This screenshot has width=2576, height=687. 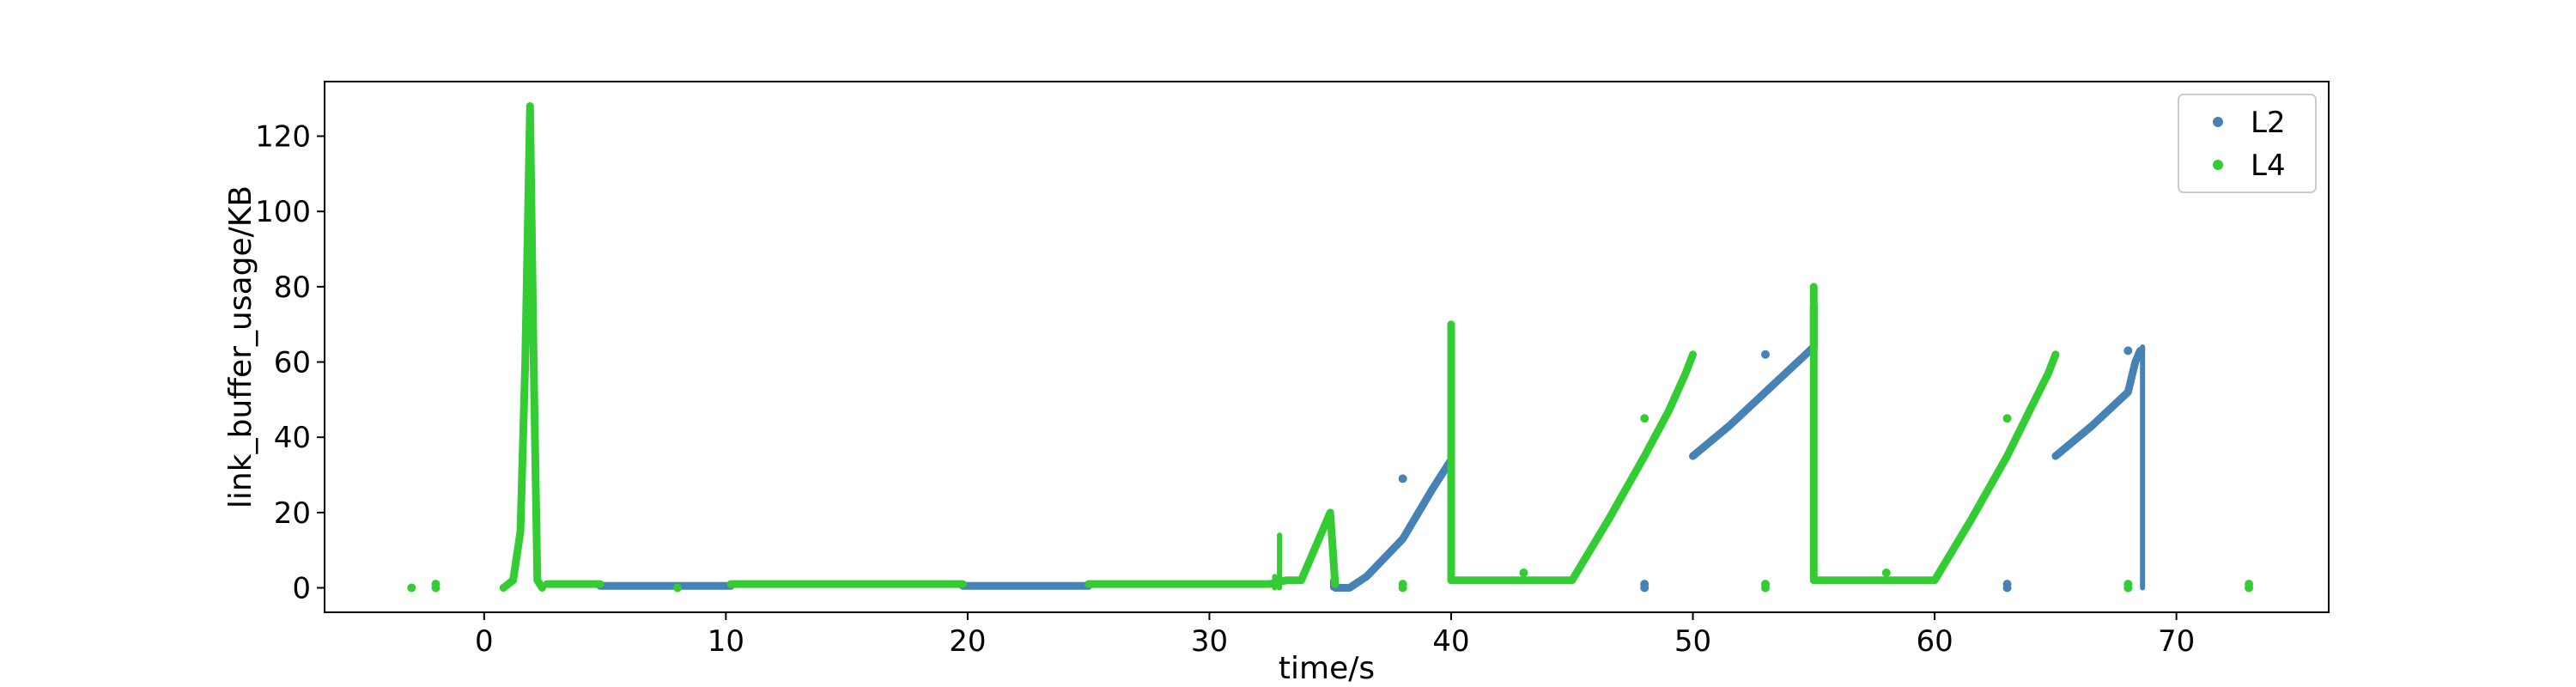 What do you see at coordinates (1693, 641) in the screenshot?
I see `x-tick-label-50: 50` at bounding box center [1693, 641].